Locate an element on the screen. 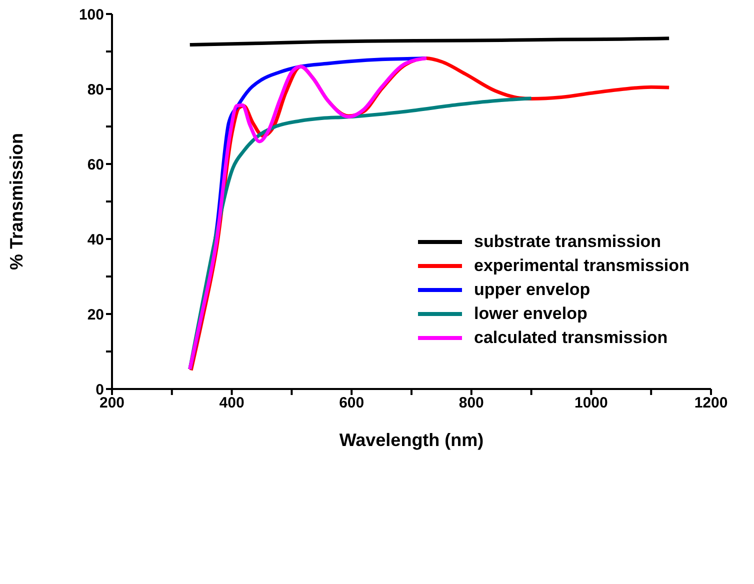  legend-label: calculated transmission is located at coordinates (571, 338).